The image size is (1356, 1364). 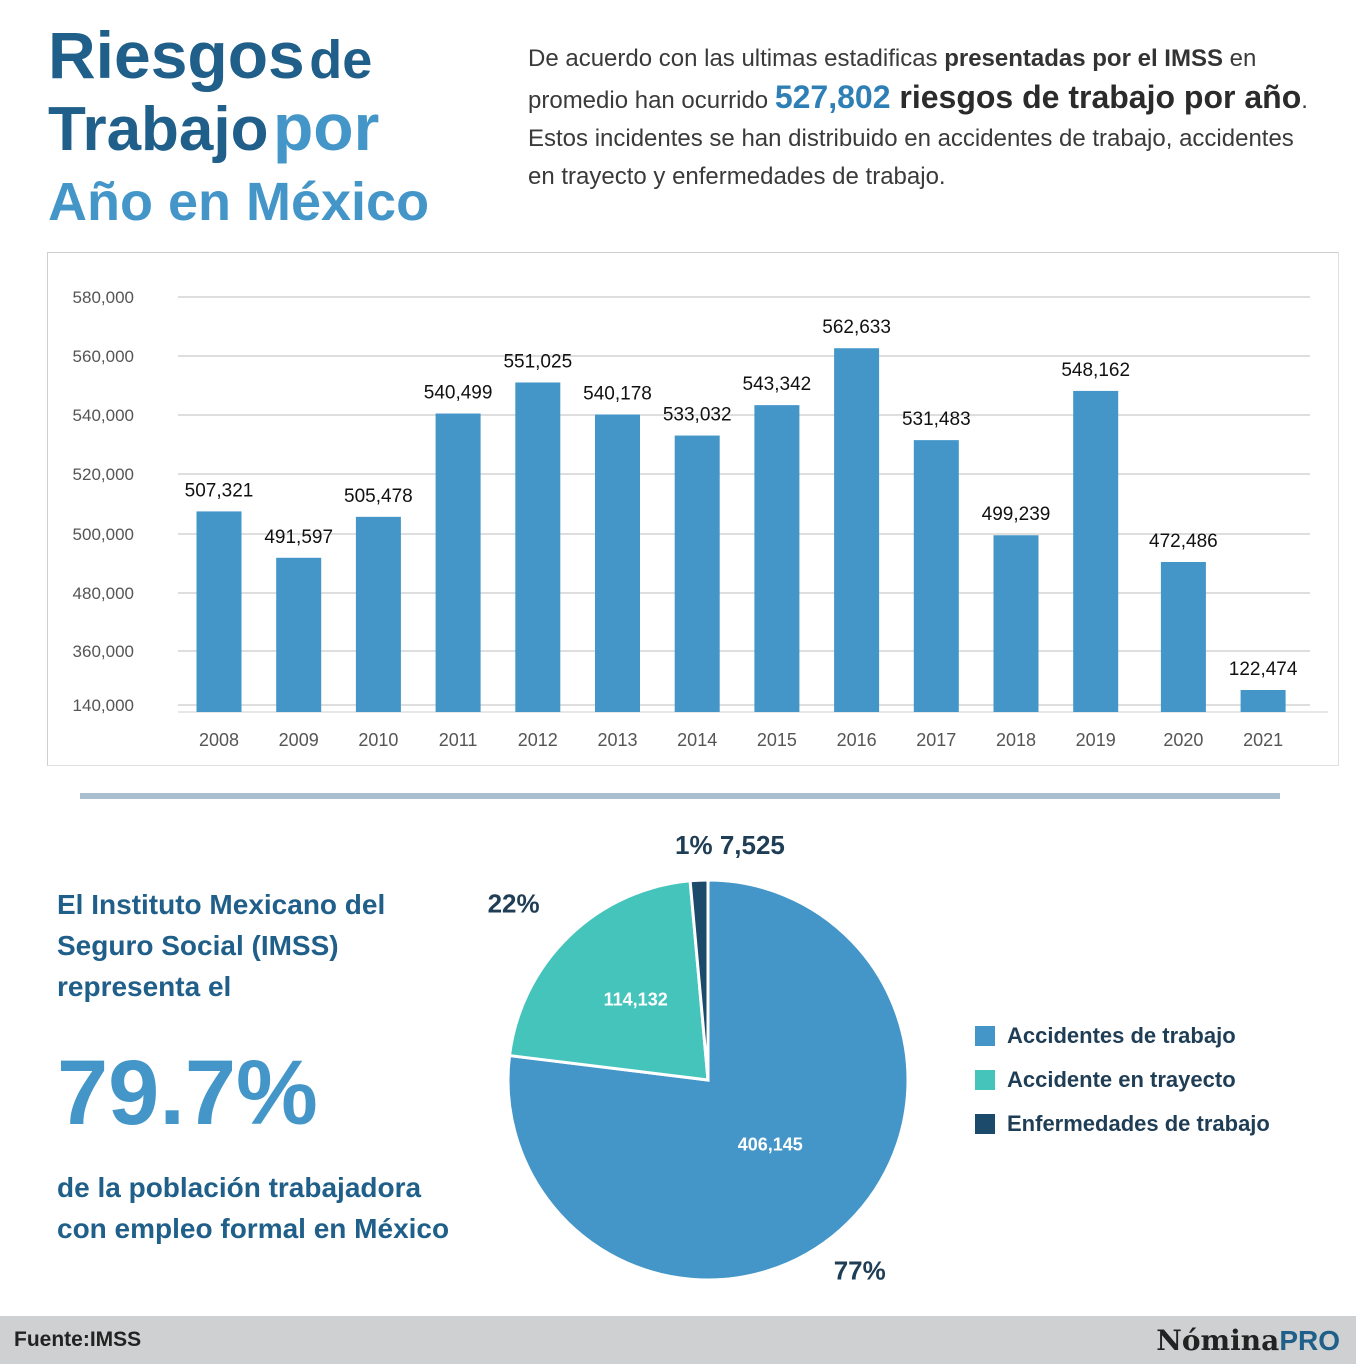 What do you see at coordinates (777, 558) in the screenshot?
I see `bar-2015` at bounding box center [777, 558].